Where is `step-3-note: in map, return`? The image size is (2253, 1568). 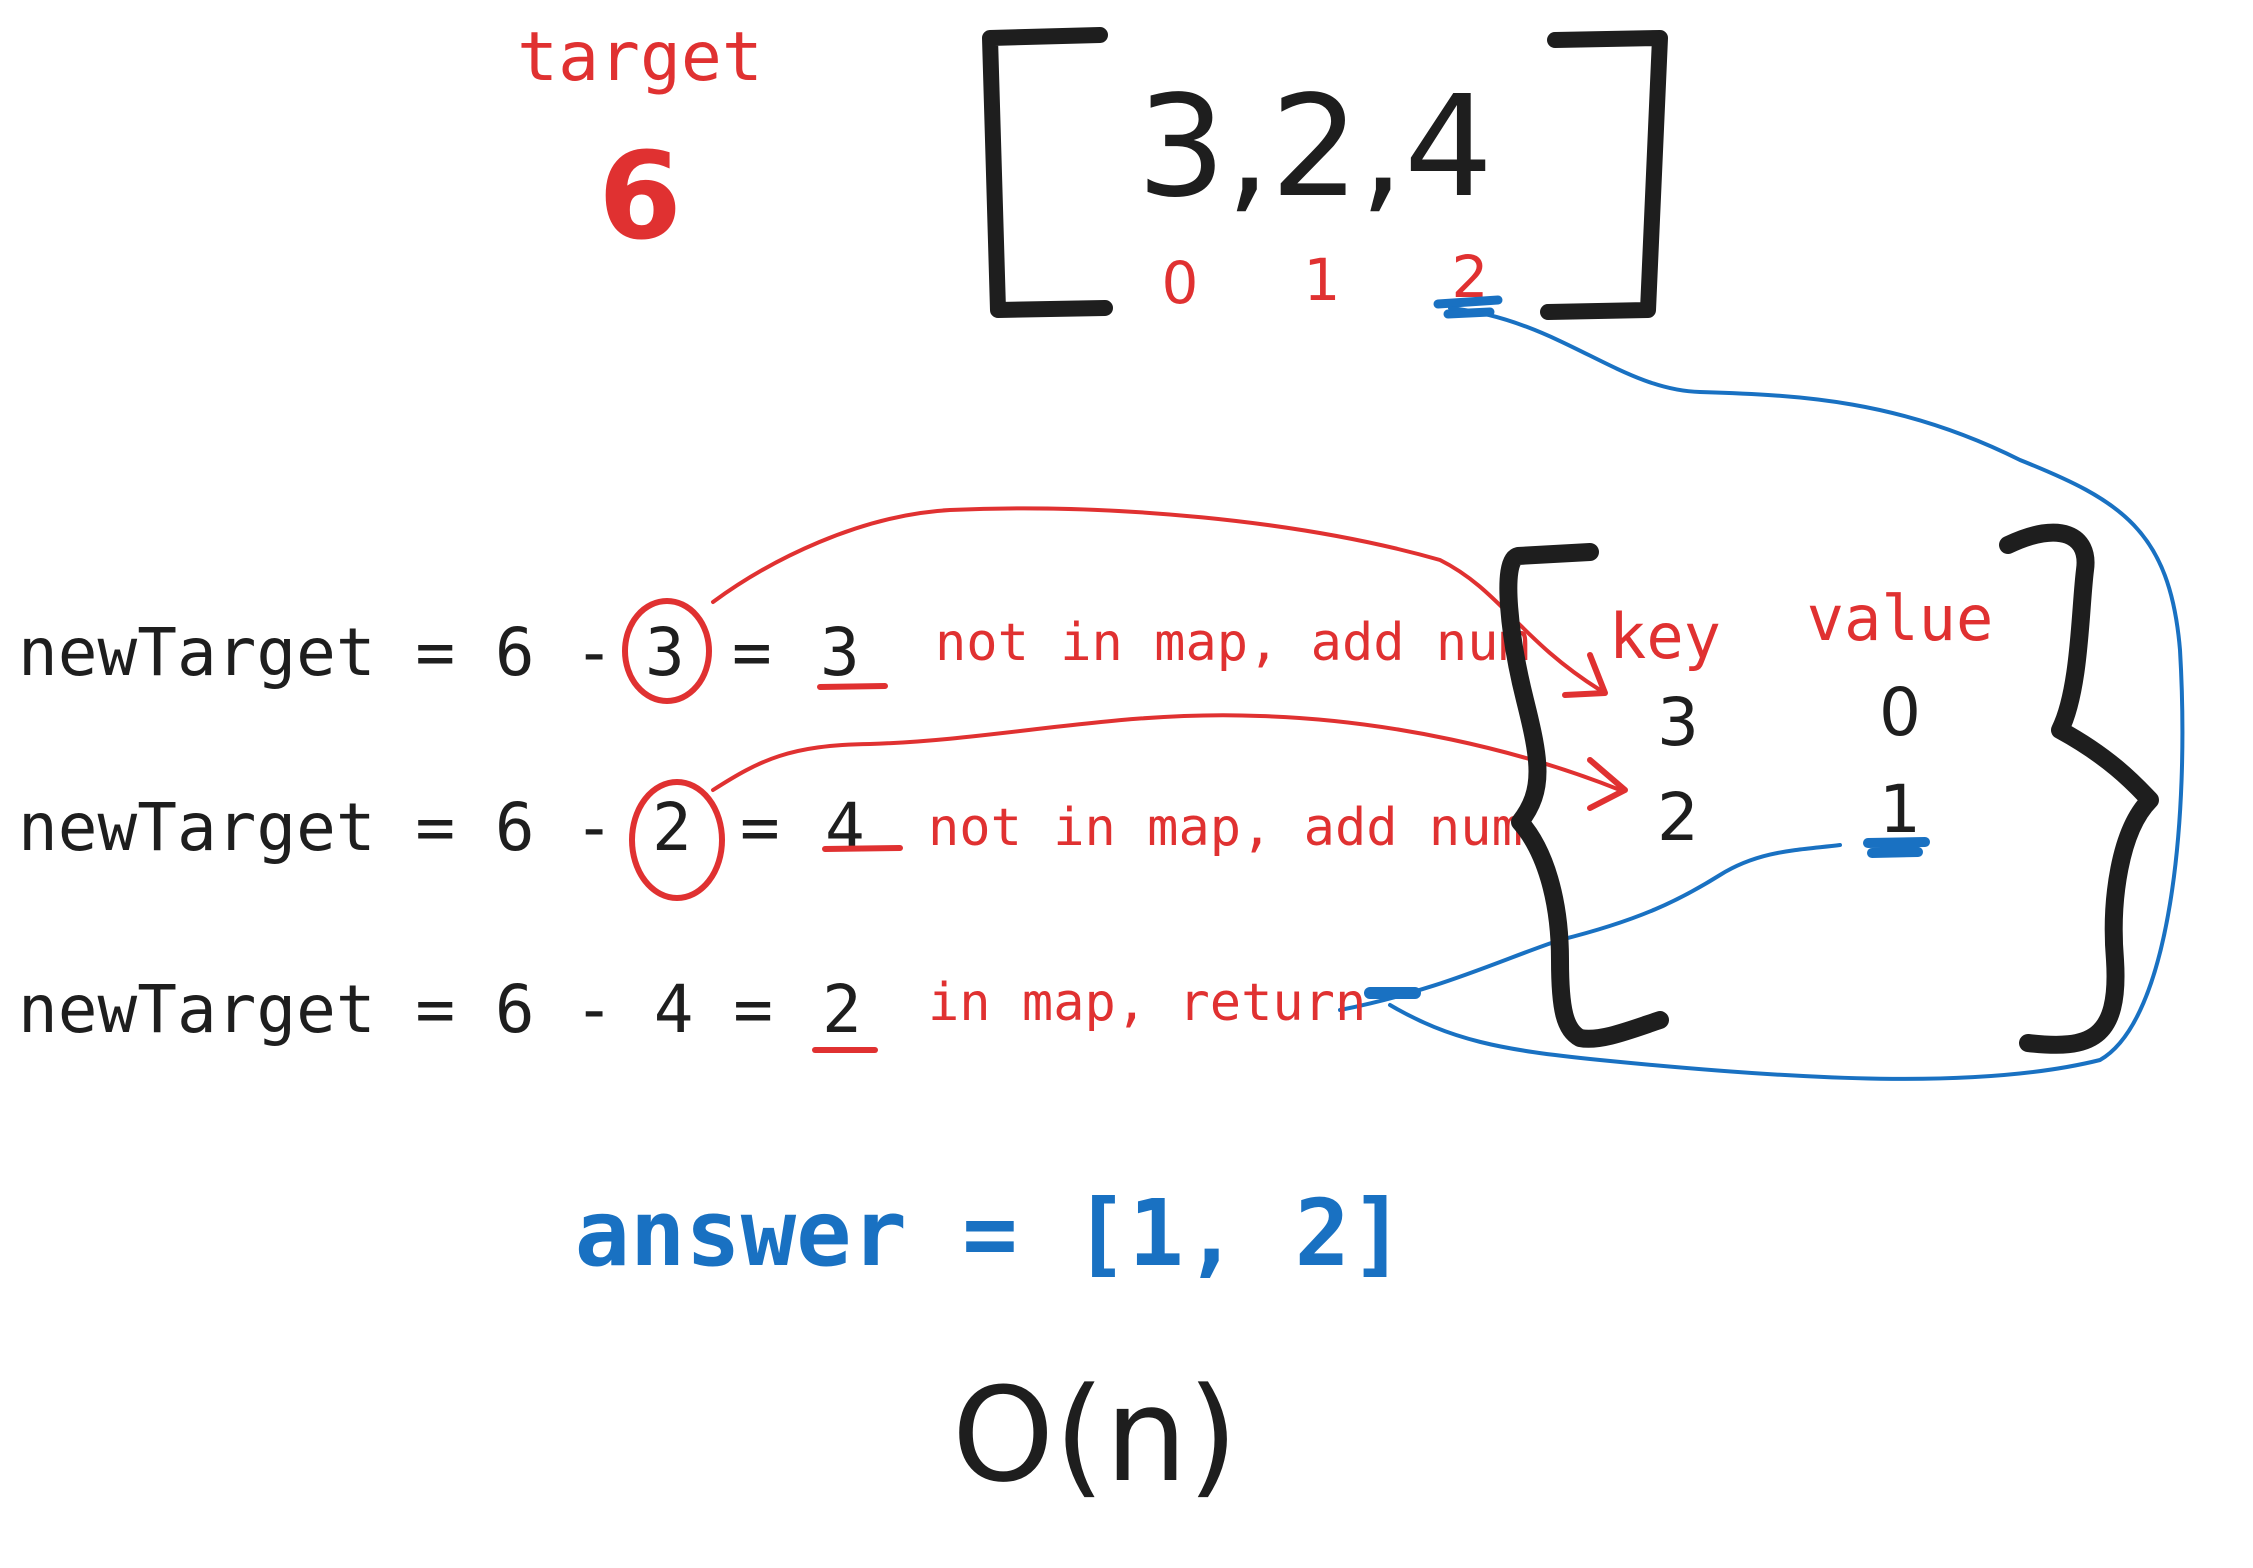 step-3-note: in map, return is located at coordinates (1147, 1003).